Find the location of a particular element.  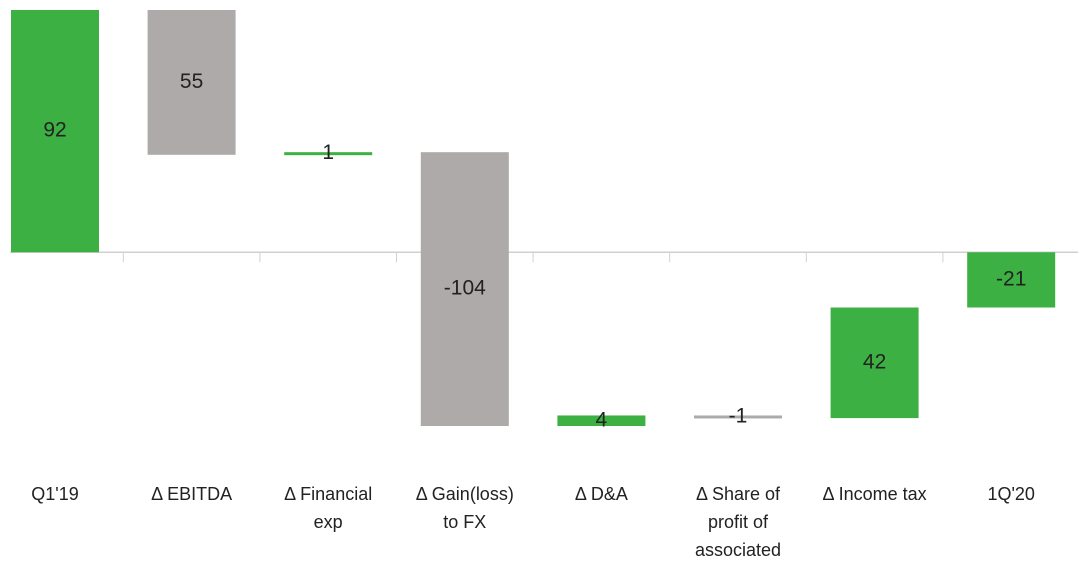

x-tick-label: Δ Income tax is located at coordinates (874, 494).